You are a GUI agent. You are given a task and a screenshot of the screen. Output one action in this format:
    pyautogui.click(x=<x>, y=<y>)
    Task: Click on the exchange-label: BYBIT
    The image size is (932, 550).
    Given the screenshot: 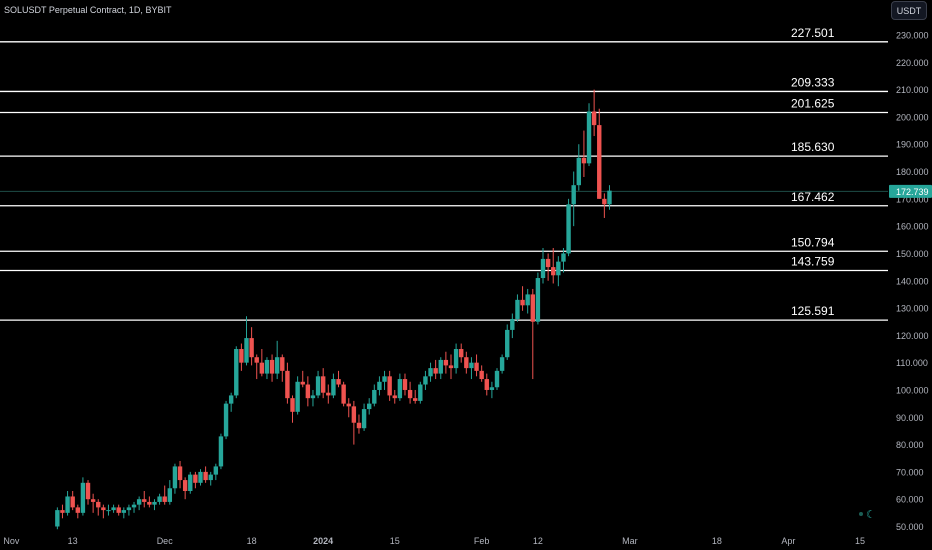 What is the action you would take?
    pyautogui.click(x=158, y=10)
    